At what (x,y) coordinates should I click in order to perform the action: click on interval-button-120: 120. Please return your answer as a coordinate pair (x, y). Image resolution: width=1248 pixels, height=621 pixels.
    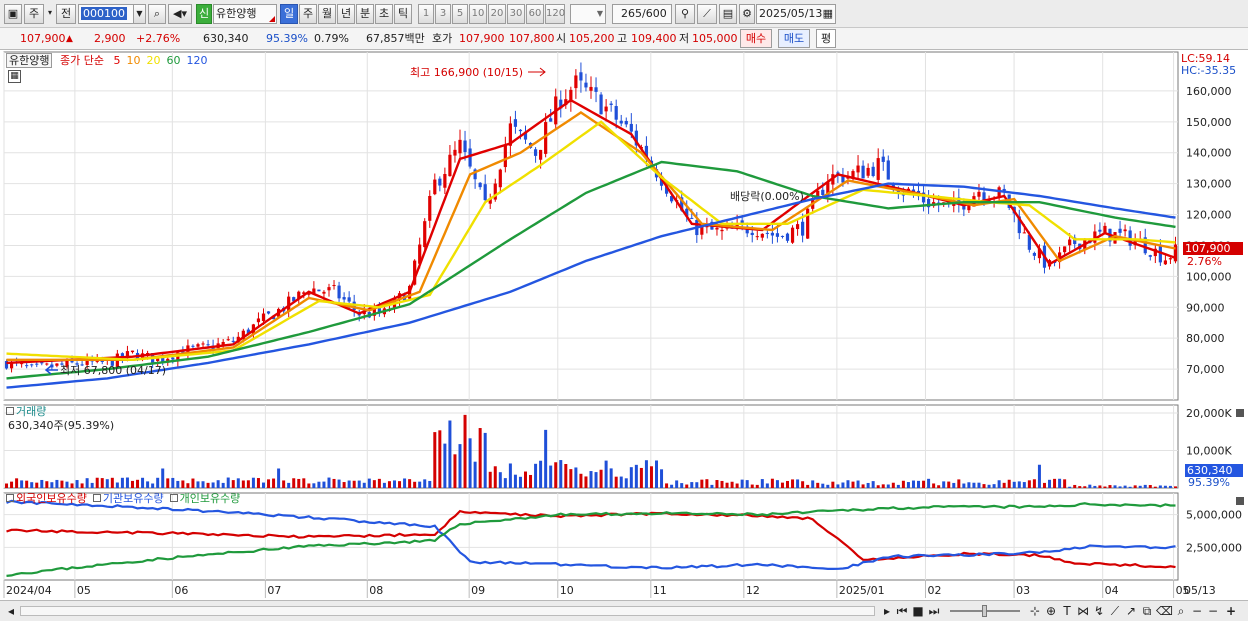
    Looking at the image, I should click on (555, 14).